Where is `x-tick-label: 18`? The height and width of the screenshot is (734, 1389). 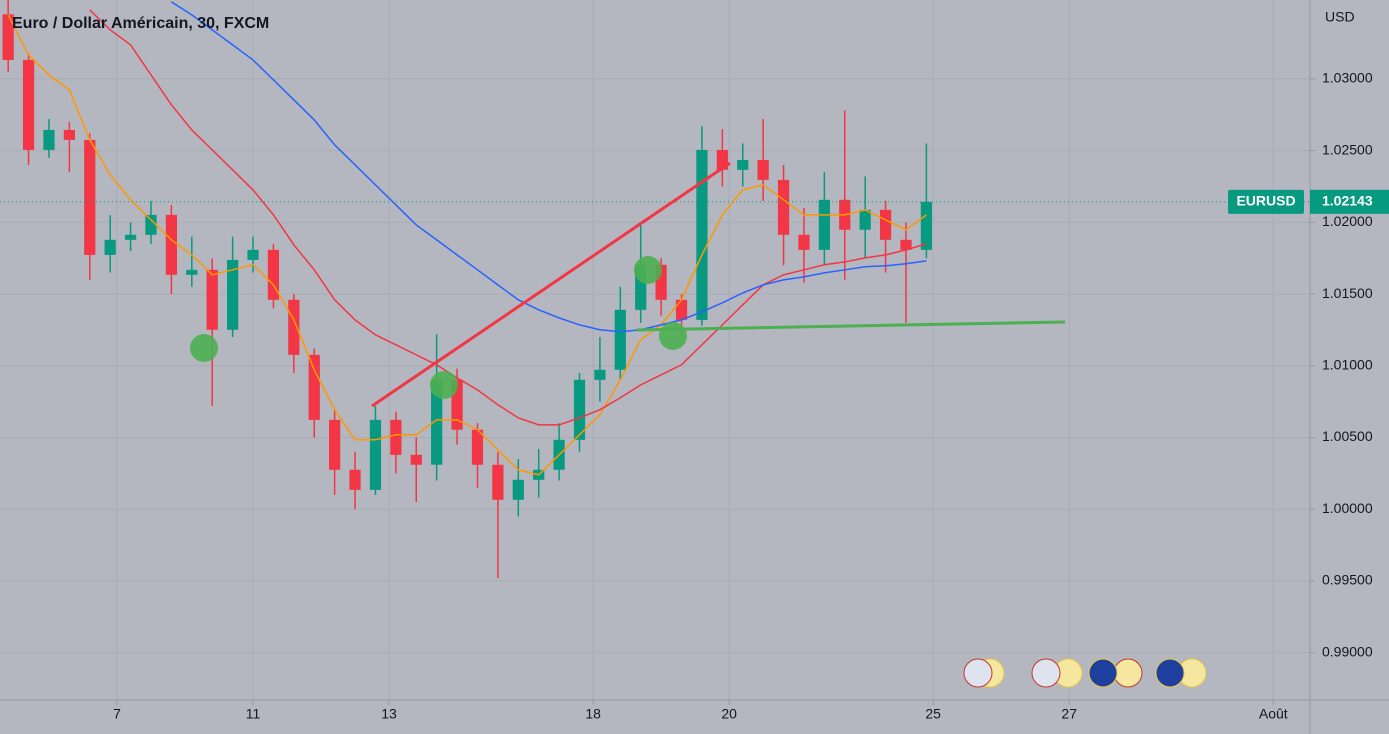
x-tick-label: 18 is located at coordinates (593, 714).